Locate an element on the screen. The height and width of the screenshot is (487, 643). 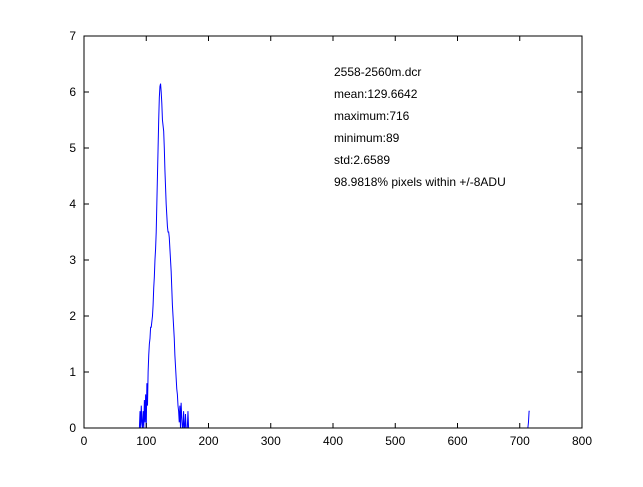
x-tick-label-2: 200 is located at coordinates (208, 441).